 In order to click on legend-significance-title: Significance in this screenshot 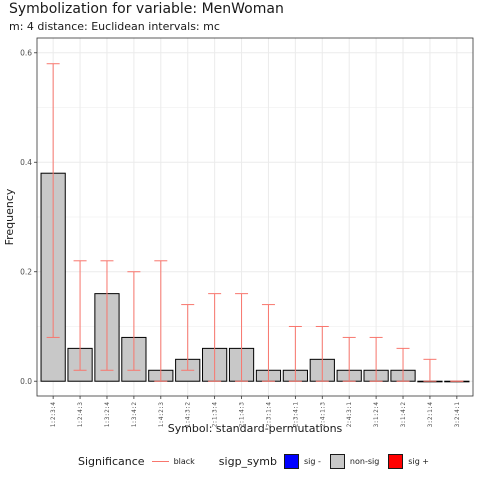, I will do `click(111, 461)`.